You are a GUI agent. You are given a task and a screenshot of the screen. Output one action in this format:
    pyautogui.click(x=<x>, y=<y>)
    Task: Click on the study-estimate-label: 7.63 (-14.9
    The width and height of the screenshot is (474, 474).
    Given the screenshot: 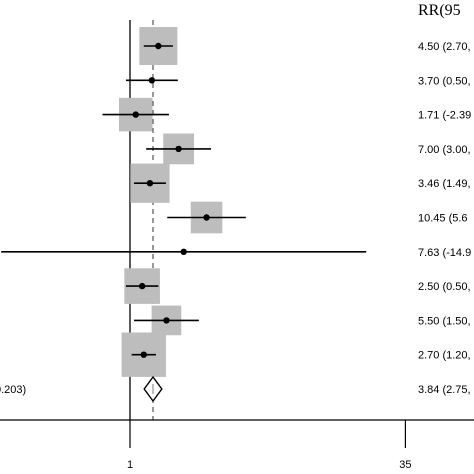 What is the action you would take?
    pyautogui.click(x=444, y=253)
    